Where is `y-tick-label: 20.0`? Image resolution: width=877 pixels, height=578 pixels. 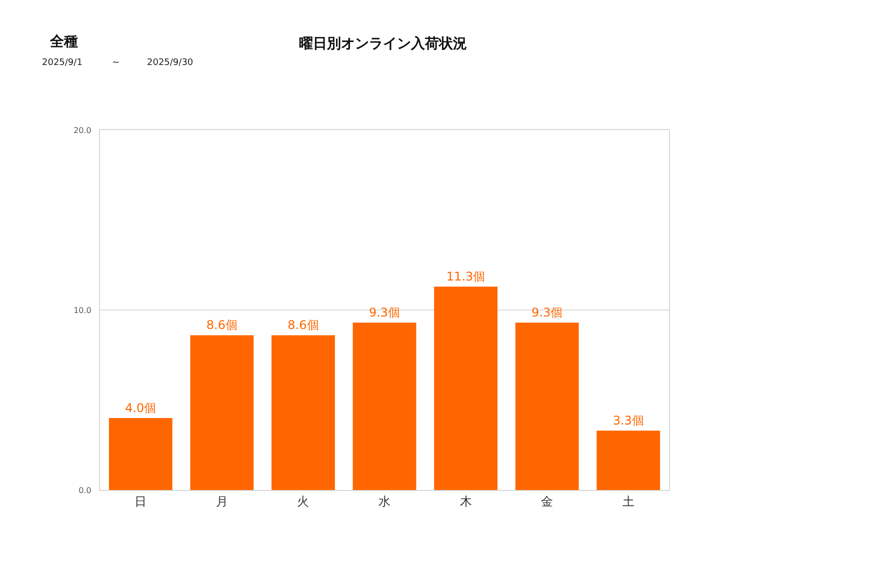 y-tick-label: 20.0 is located at coordinates (83, 130).